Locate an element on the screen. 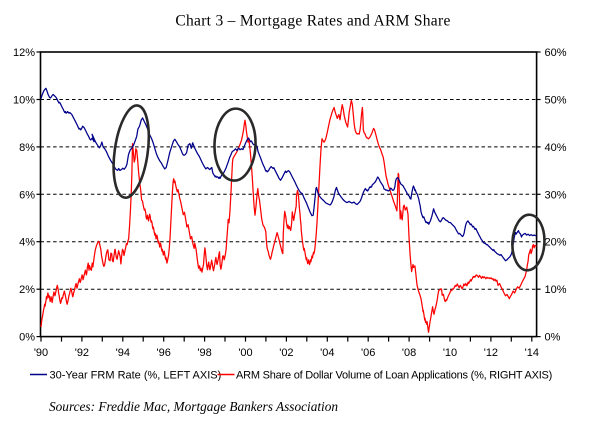 The width and height of the screenshot is (600, 421). svg-text: 30% is located at coordinates (556, 195).